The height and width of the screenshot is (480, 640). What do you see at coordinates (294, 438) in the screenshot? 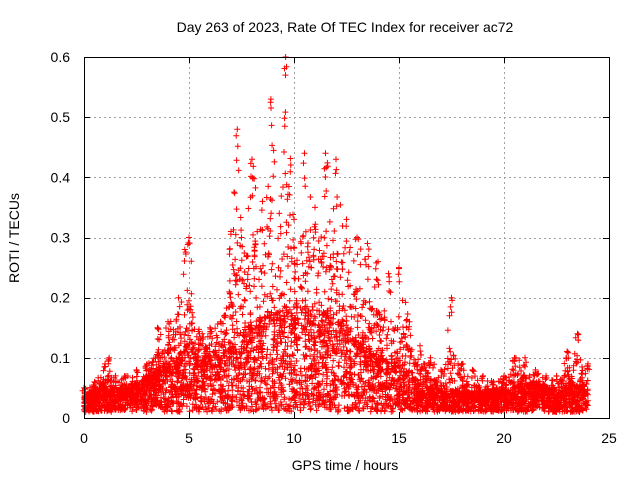
I see `x-tick-label: 10` at bounding box center [294, 438].